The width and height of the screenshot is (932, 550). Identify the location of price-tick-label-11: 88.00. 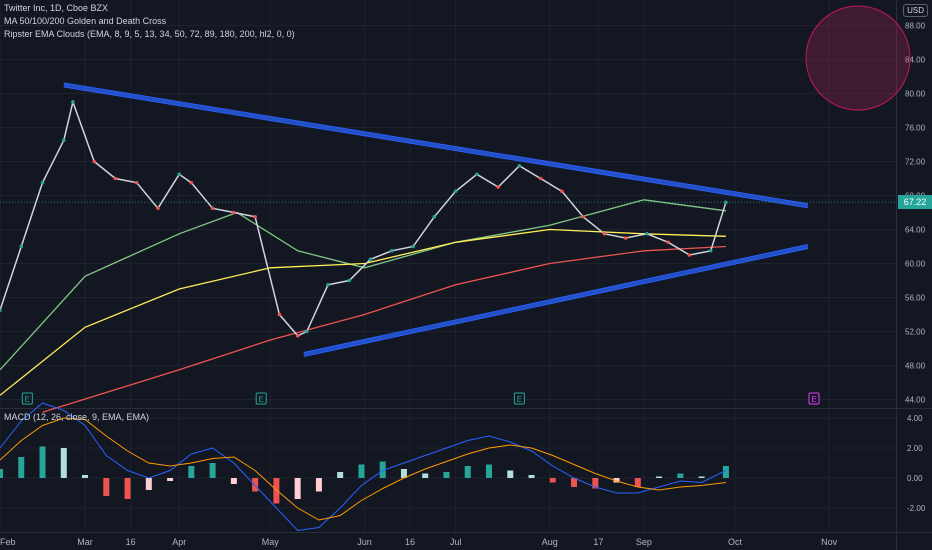
(915, 26).